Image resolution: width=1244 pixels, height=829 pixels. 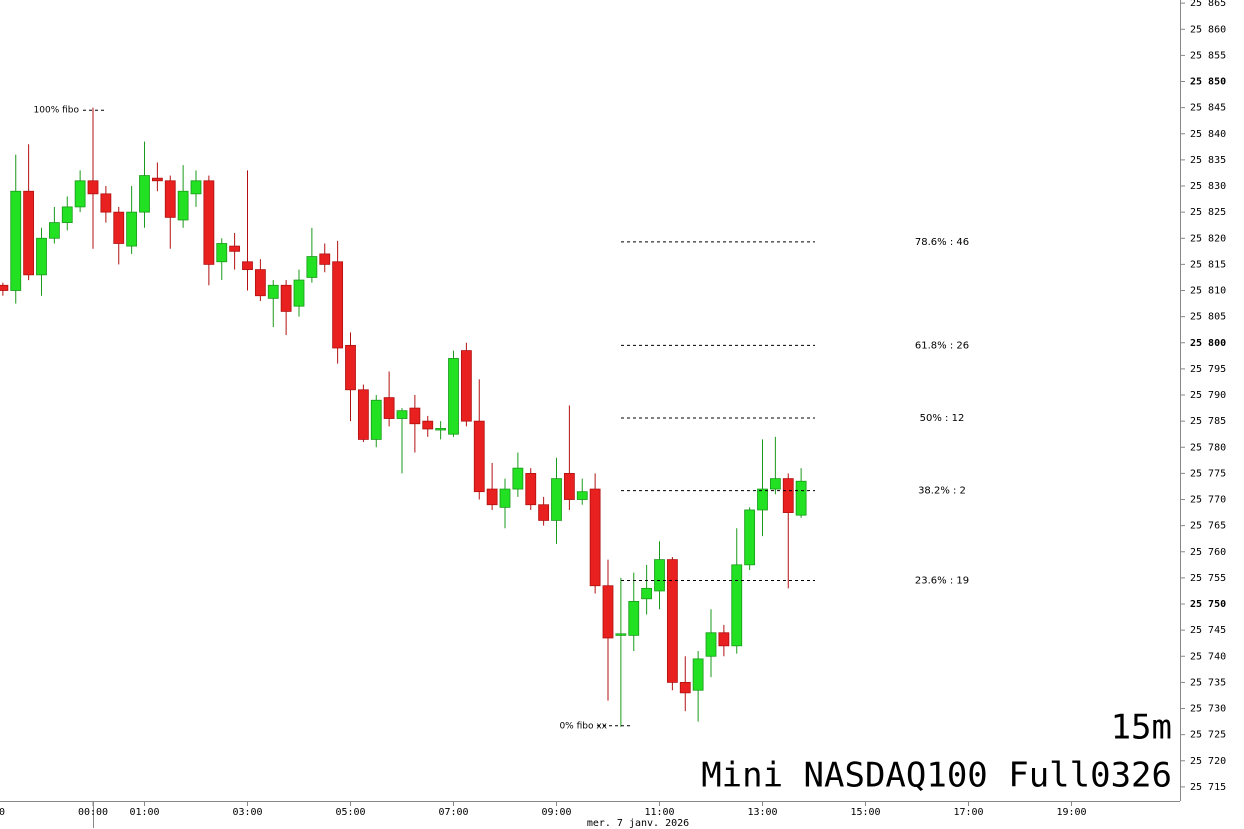 What do you see at coordinates (1208, 421) in the screenshot?
I see `y-tick-label: 25 785` at bounding box center [1208, 421].